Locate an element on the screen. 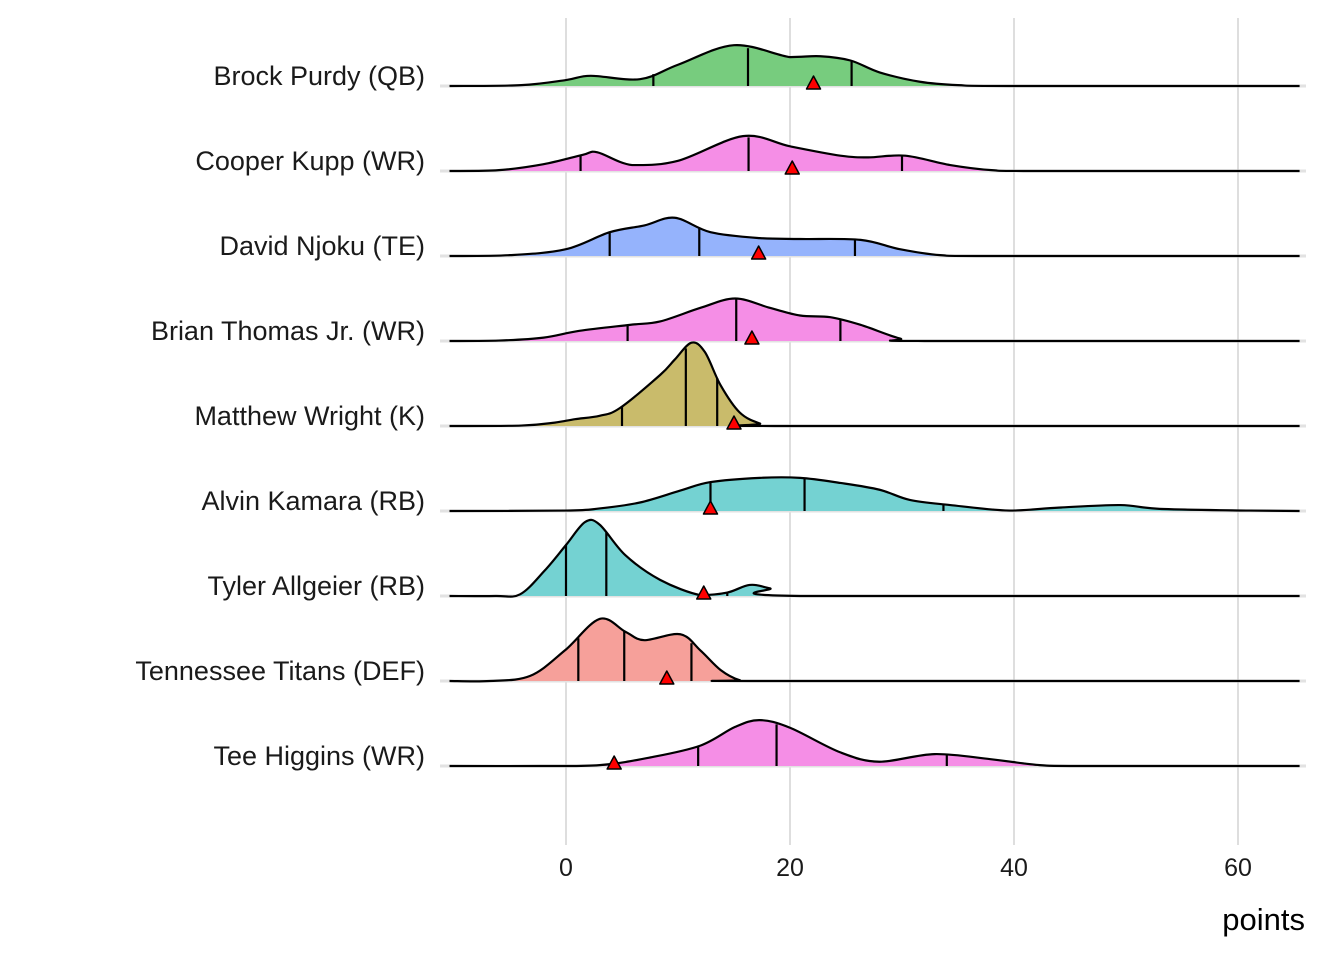 The image size is (1344, 960). y-label: David Njoku (TE) is located at coordinates (322, 246).